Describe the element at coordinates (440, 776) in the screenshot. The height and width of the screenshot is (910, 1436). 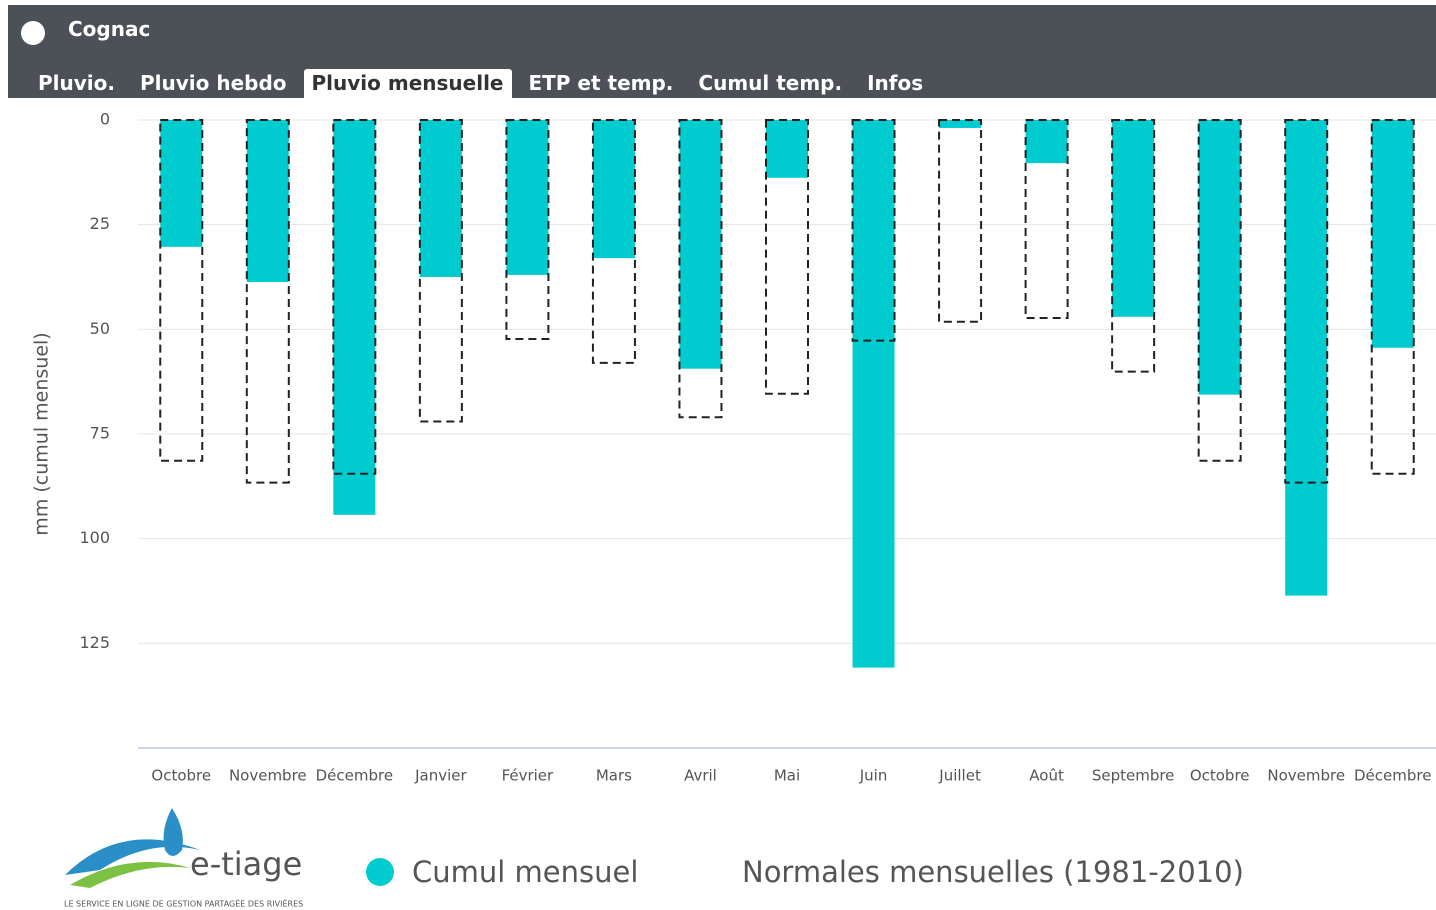
I see `x-tick-label: Janvier` at that location.